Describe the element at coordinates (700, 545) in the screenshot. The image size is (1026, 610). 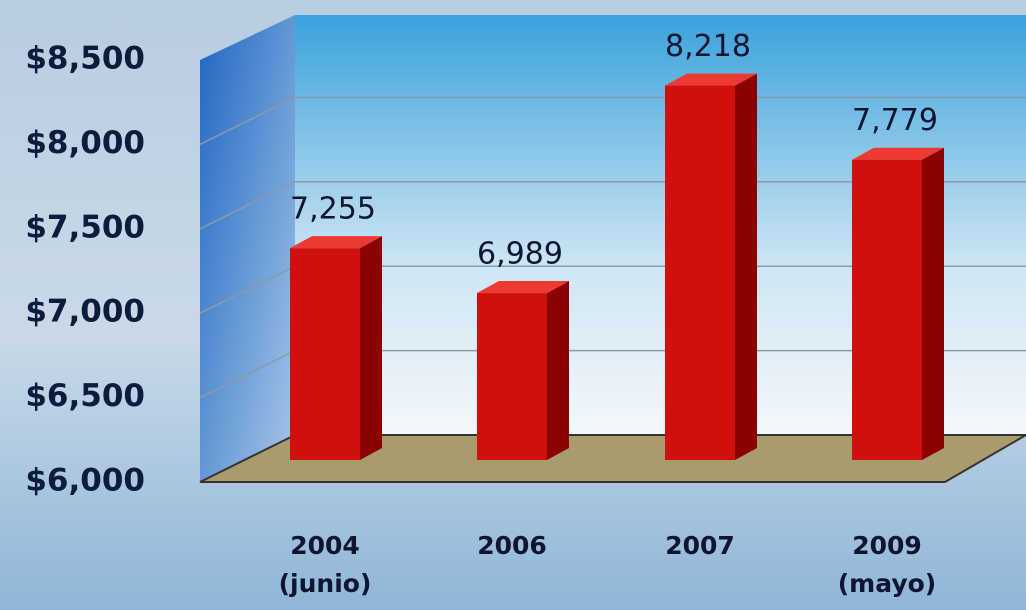
I see `x-tick-label: 2007` at that location.